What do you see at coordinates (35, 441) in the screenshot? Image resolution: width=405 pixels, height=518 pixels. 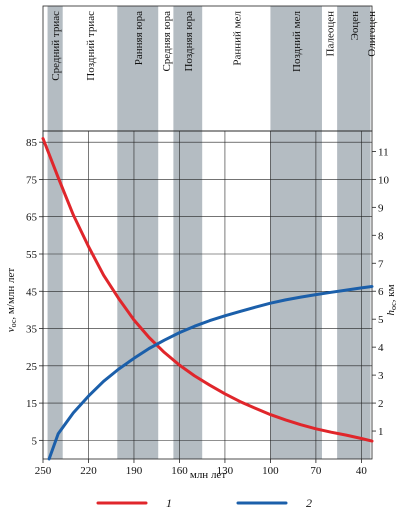 I see `y-left-tick-label-0: 5` at bounding box center [35, 441].